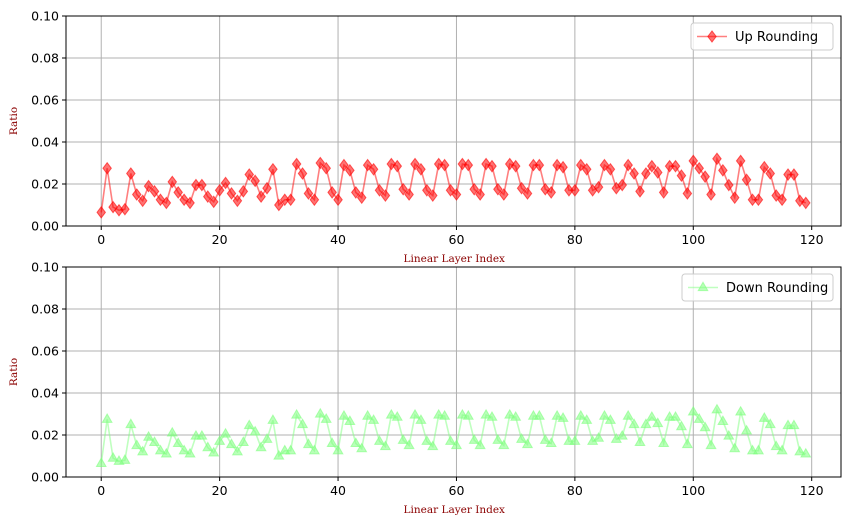 This screenshot has height=526, width=851. Describe the element at coordinates (45, 58) in the screenshot. I see `y-tick-label: 0.08` at that location.